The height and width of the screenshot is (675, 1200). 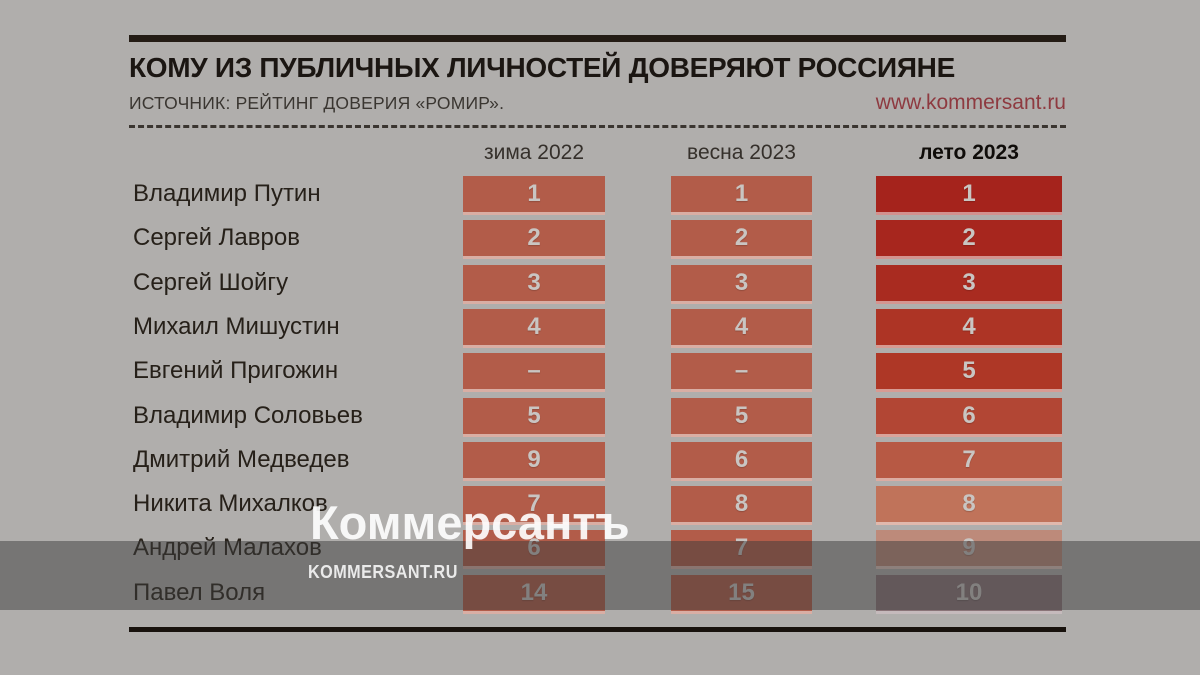 What do you see at coordinates (969, 152) in the screenshot?
I see `column-header-summer-2023: лето 2023` at bounding box center [969, 152].